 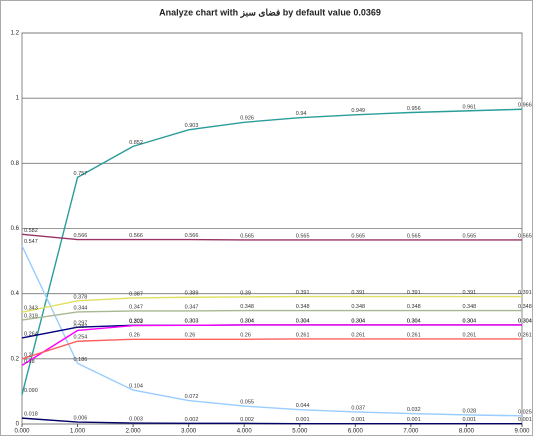 What do you see at coordinates (78, 432) in the screenshot?
I see `x-tick-label: 1.000` at bounding box center [78, 432].